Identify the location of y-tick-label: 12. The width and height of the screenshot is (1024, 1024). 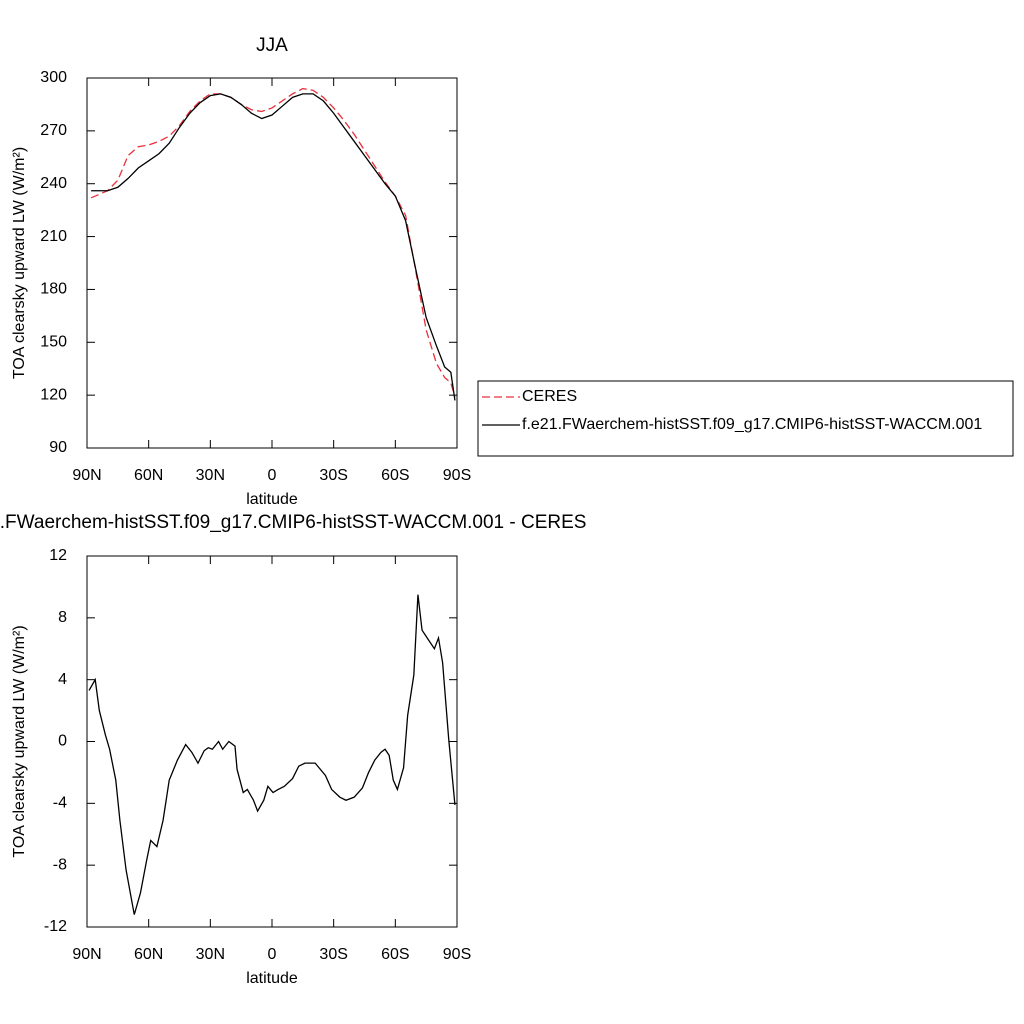
(58, 555).